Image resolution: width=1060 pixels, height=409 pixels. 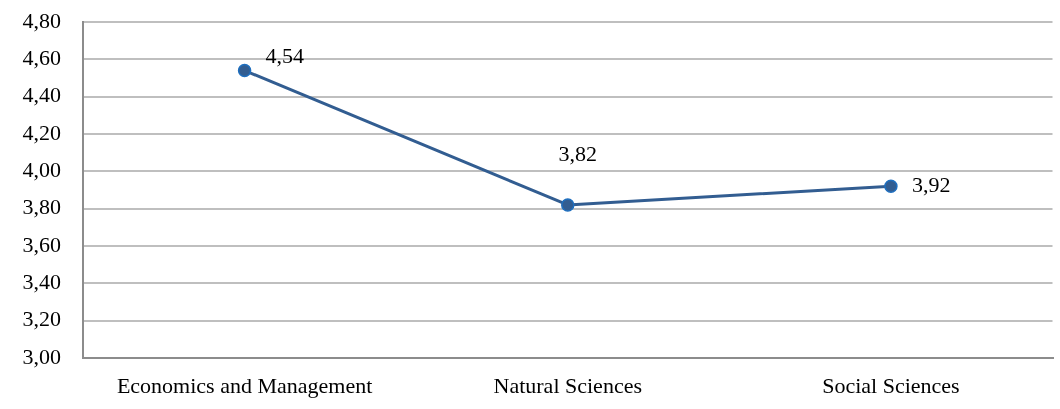 I want to click on x-tick-label: Social Sciences, so click(x=891, y=385).